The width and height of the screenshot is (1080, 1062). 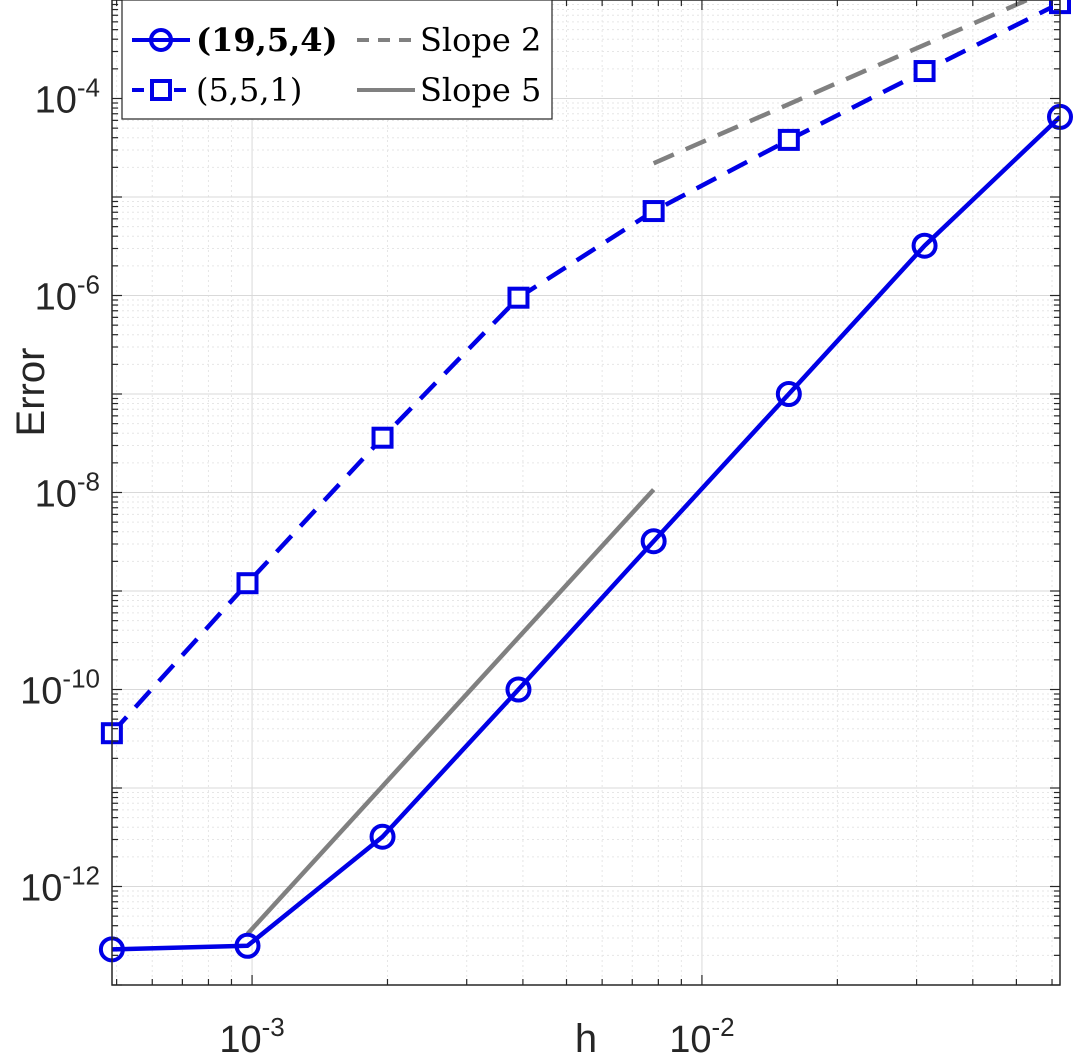 I want to click on legend-label-19-5-4: (19,5,4), so click(x=267, y=40).